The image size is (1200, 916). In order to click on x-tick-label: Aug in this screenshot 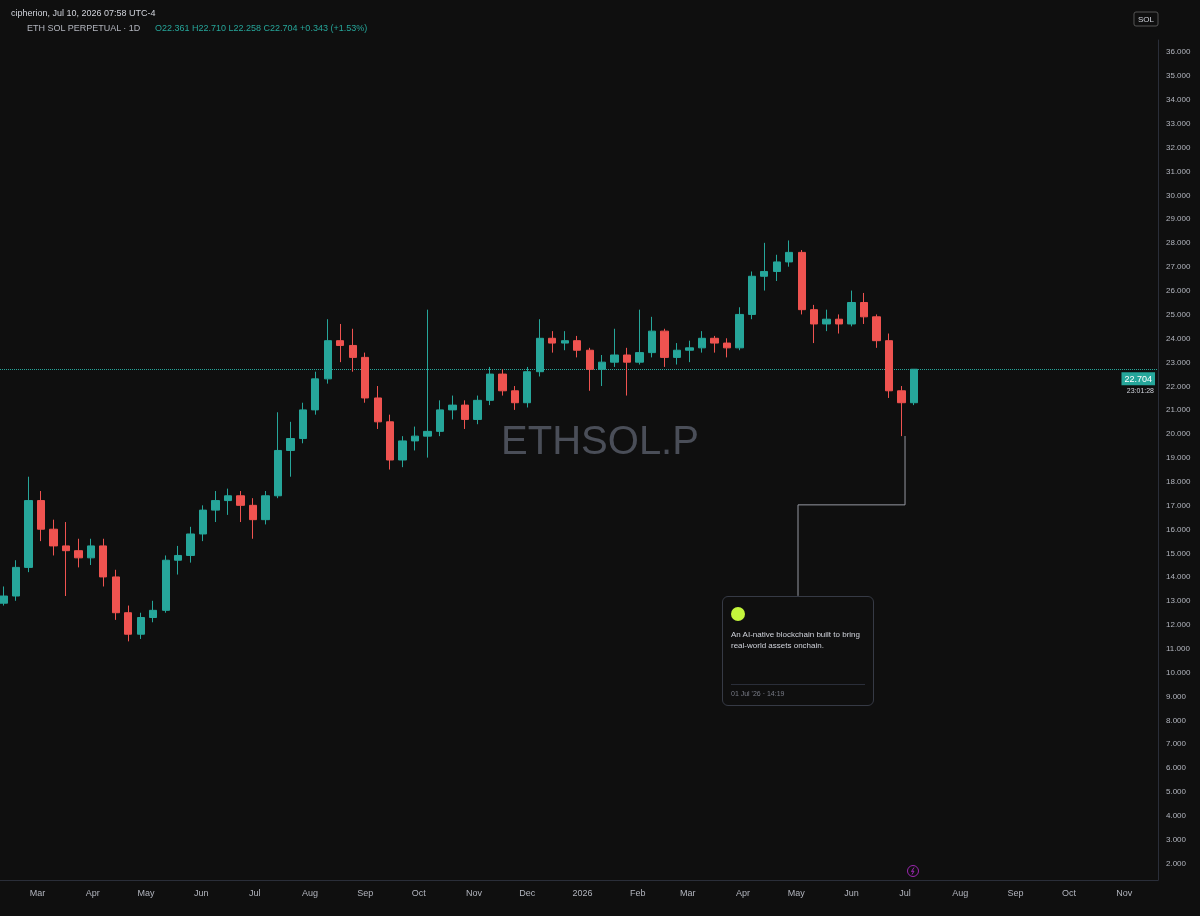, I will do `click(309, 892)`.